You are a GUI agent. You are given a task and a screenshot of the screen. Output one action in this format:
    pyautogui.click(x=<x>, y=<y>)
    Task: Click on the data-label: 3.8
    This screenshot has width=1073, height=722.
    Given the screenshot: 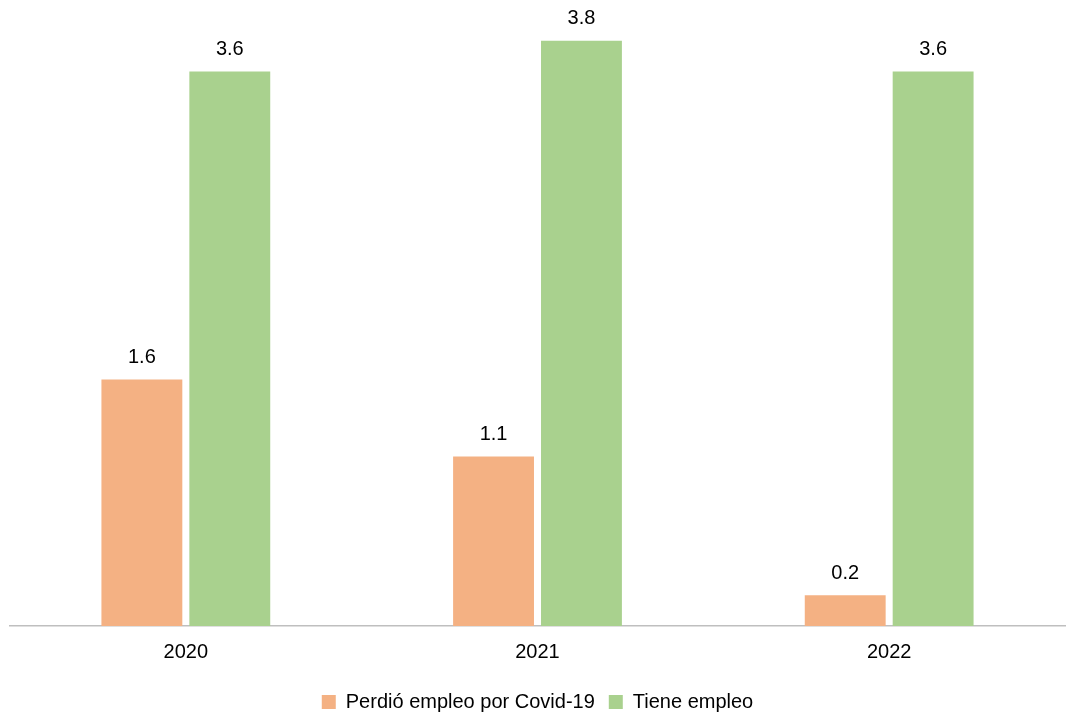 What is the action you would take?
    pyautogui.click(x=581, y=17)
    